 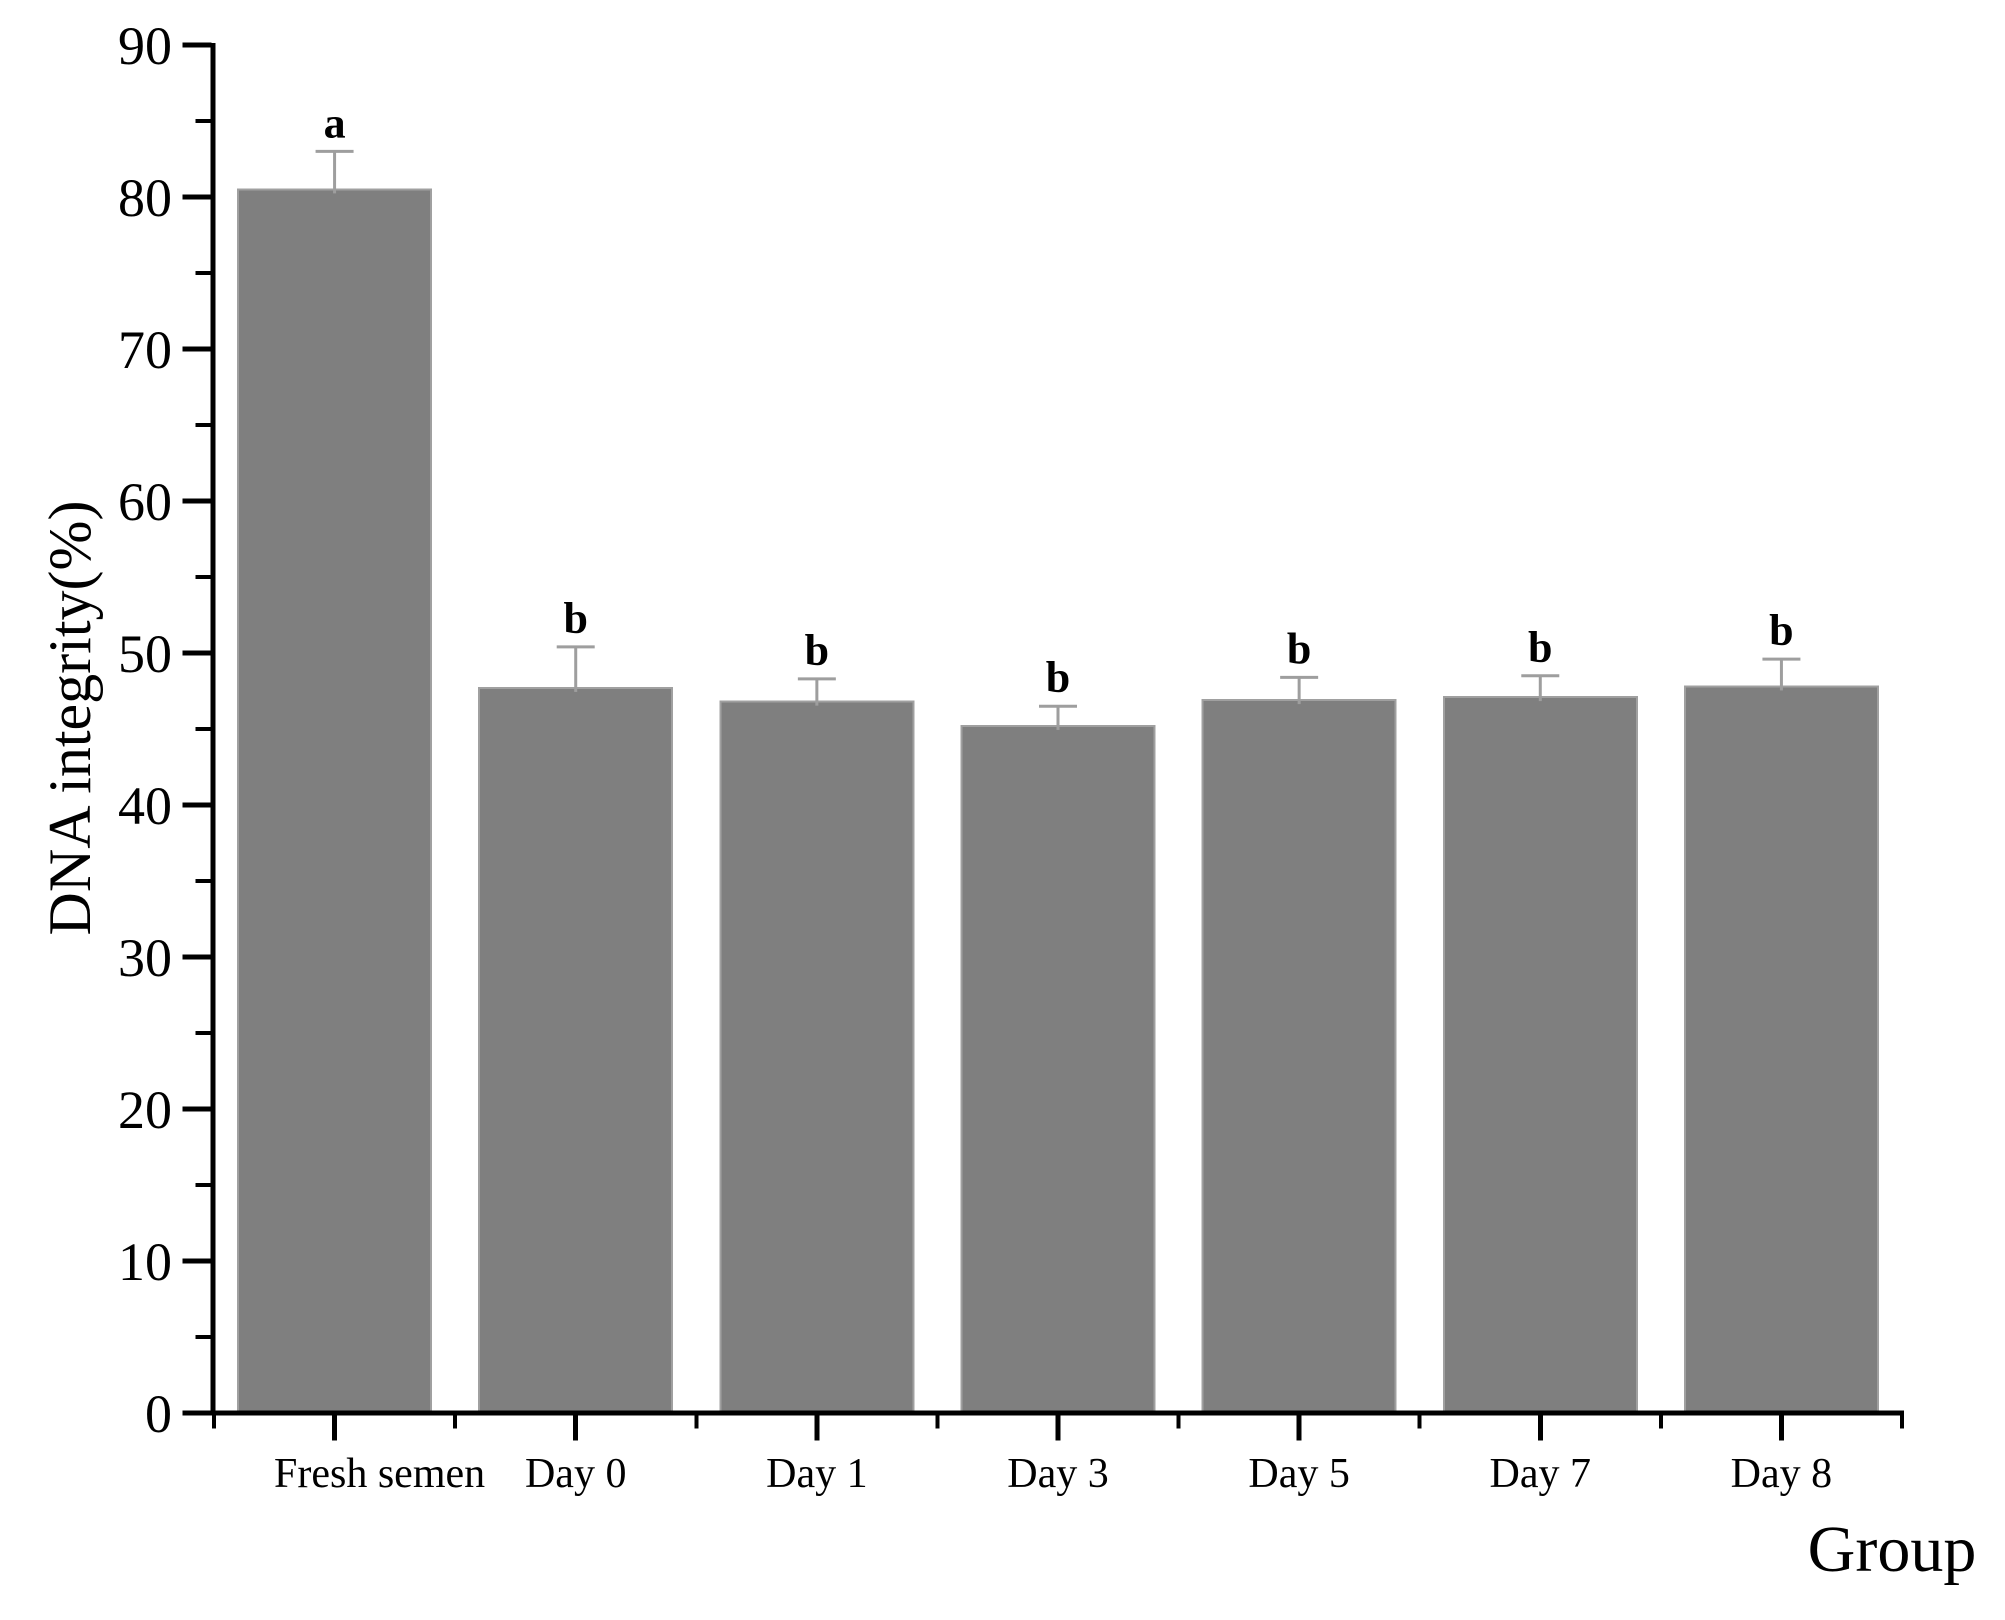 I want to click on y-tick-label: 80, so click(x=145, y=198).